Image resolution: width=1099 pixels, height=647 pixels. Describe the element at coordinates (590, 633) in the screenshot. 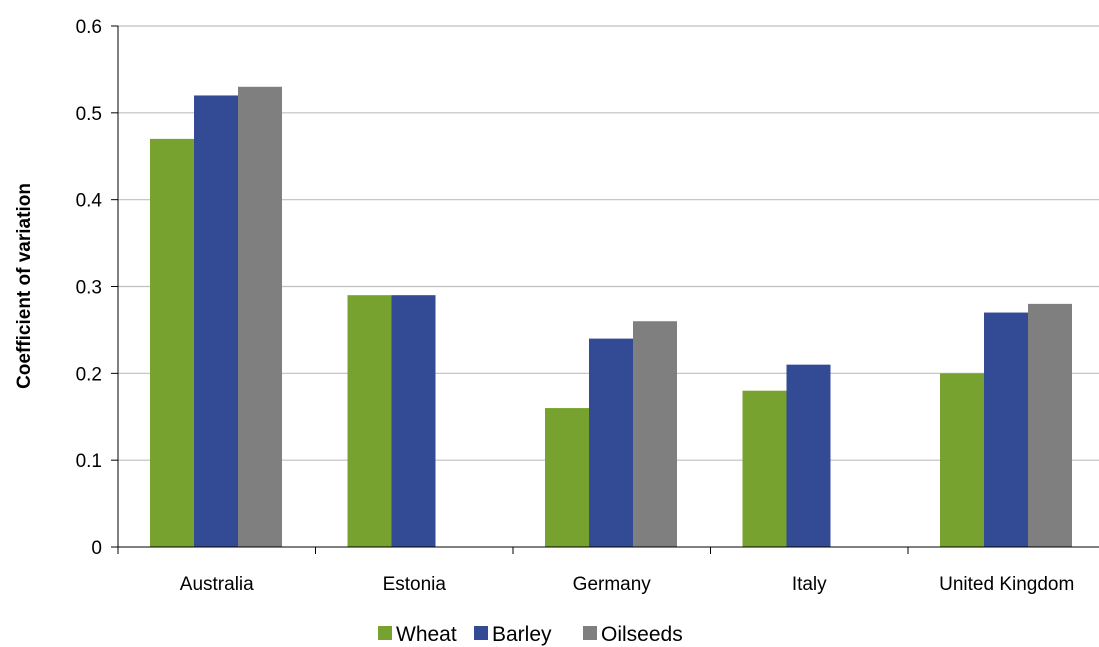

I see `legend-swatch-oilseeds` at that location.